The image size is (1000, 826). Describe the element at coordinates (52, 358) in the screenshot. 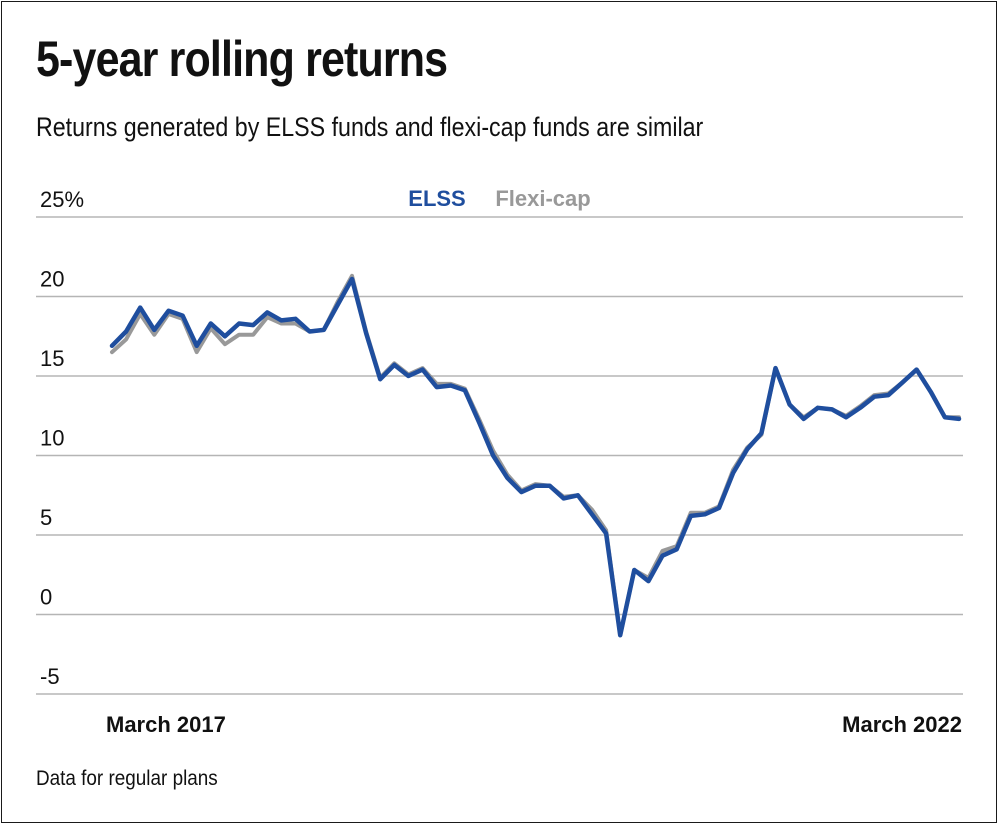

I see `y-tick-label: 15` at that location.